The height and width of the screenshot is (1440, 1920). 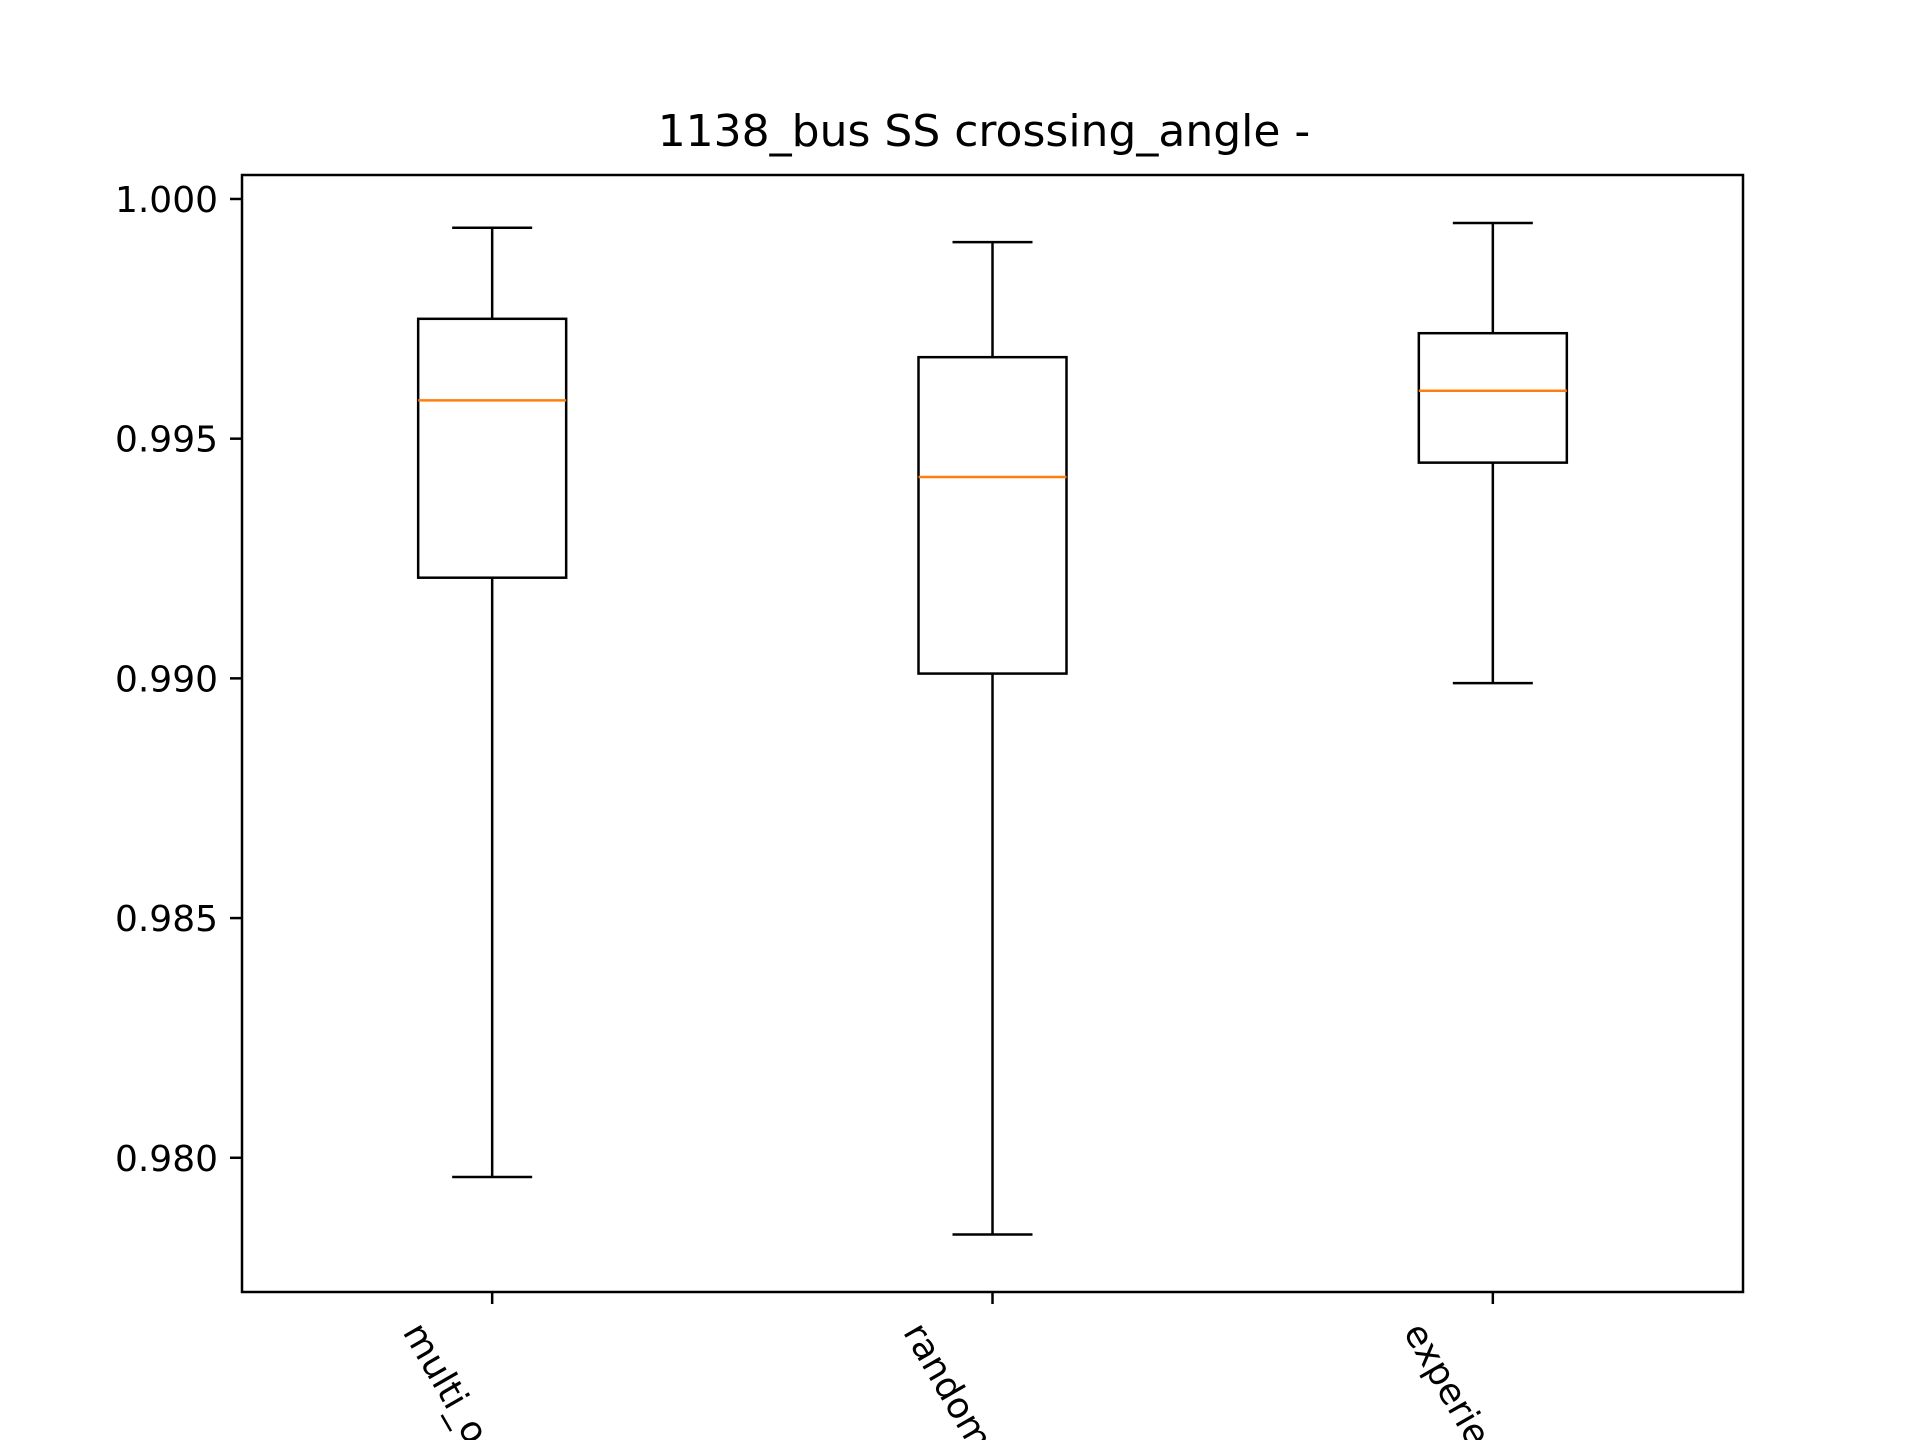 I want to click on y-tick-label: 0.995, so click(x=166, y=440).